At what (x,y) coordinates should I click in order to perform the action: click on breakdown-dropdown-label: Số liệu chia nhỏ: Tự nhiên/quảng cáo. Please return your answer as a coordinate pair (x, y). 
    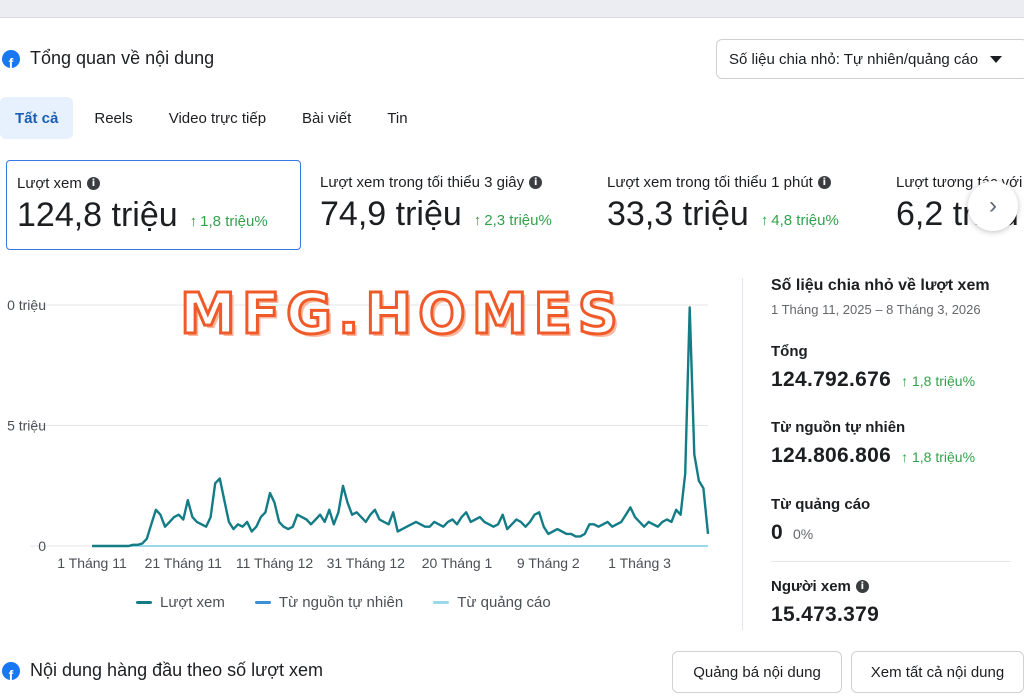
    Looking at the image, I should click on (854, 59).